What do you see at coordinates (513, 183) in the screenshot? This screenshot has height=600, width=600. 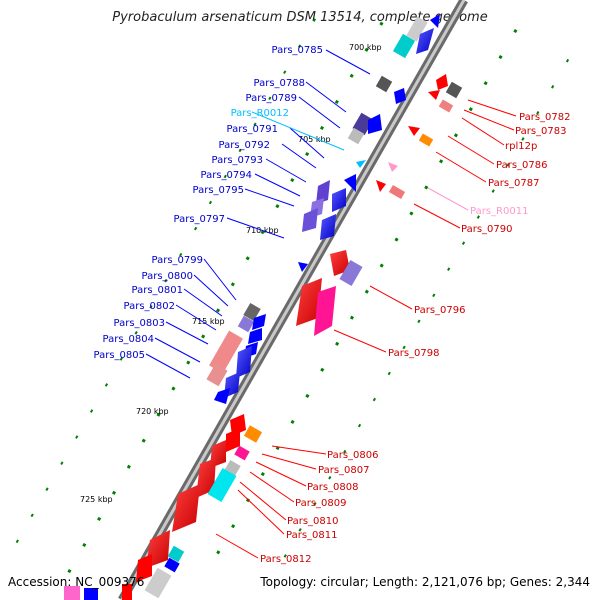 I see `gene-label-pars-0787: Pars_0787` at bounding box center [513, 183].